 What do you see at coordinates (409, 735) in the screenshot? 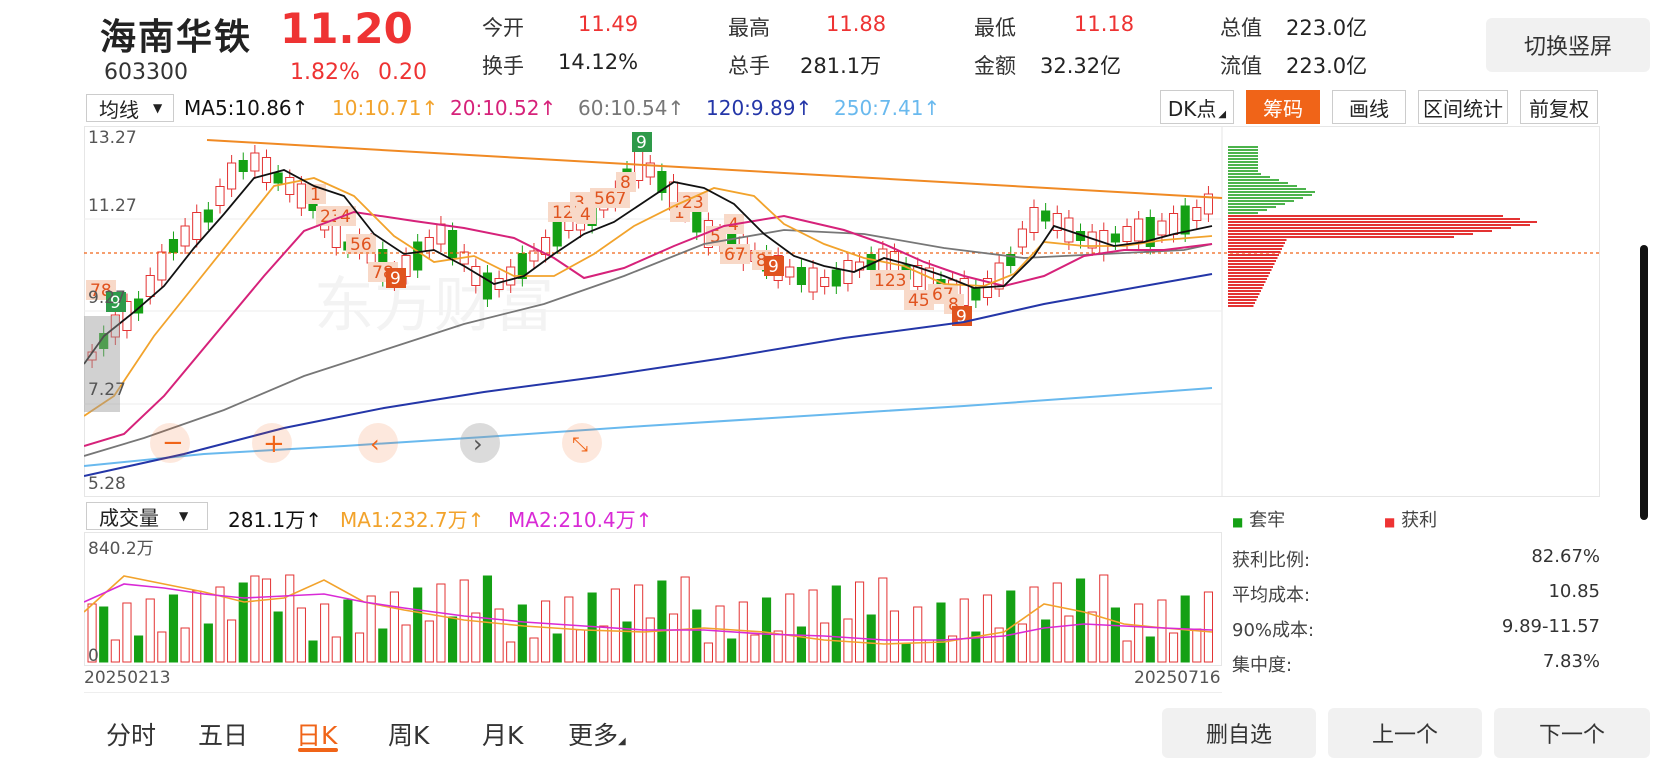
I see `tab-weekly-k: 周K` at bounding box center [409, 735].